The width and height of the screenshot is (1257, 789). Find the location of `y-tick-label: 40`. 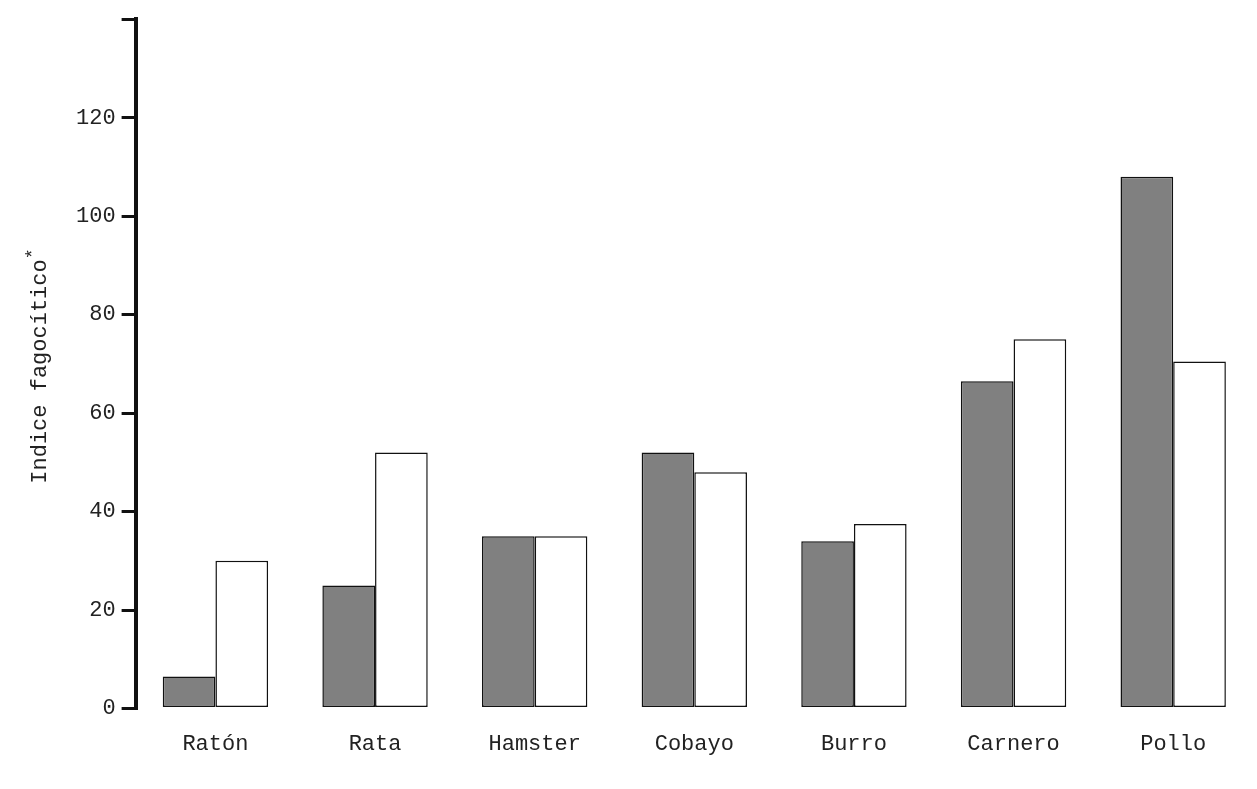

y-tick-label: 40 is located at coordinates (102, 512).